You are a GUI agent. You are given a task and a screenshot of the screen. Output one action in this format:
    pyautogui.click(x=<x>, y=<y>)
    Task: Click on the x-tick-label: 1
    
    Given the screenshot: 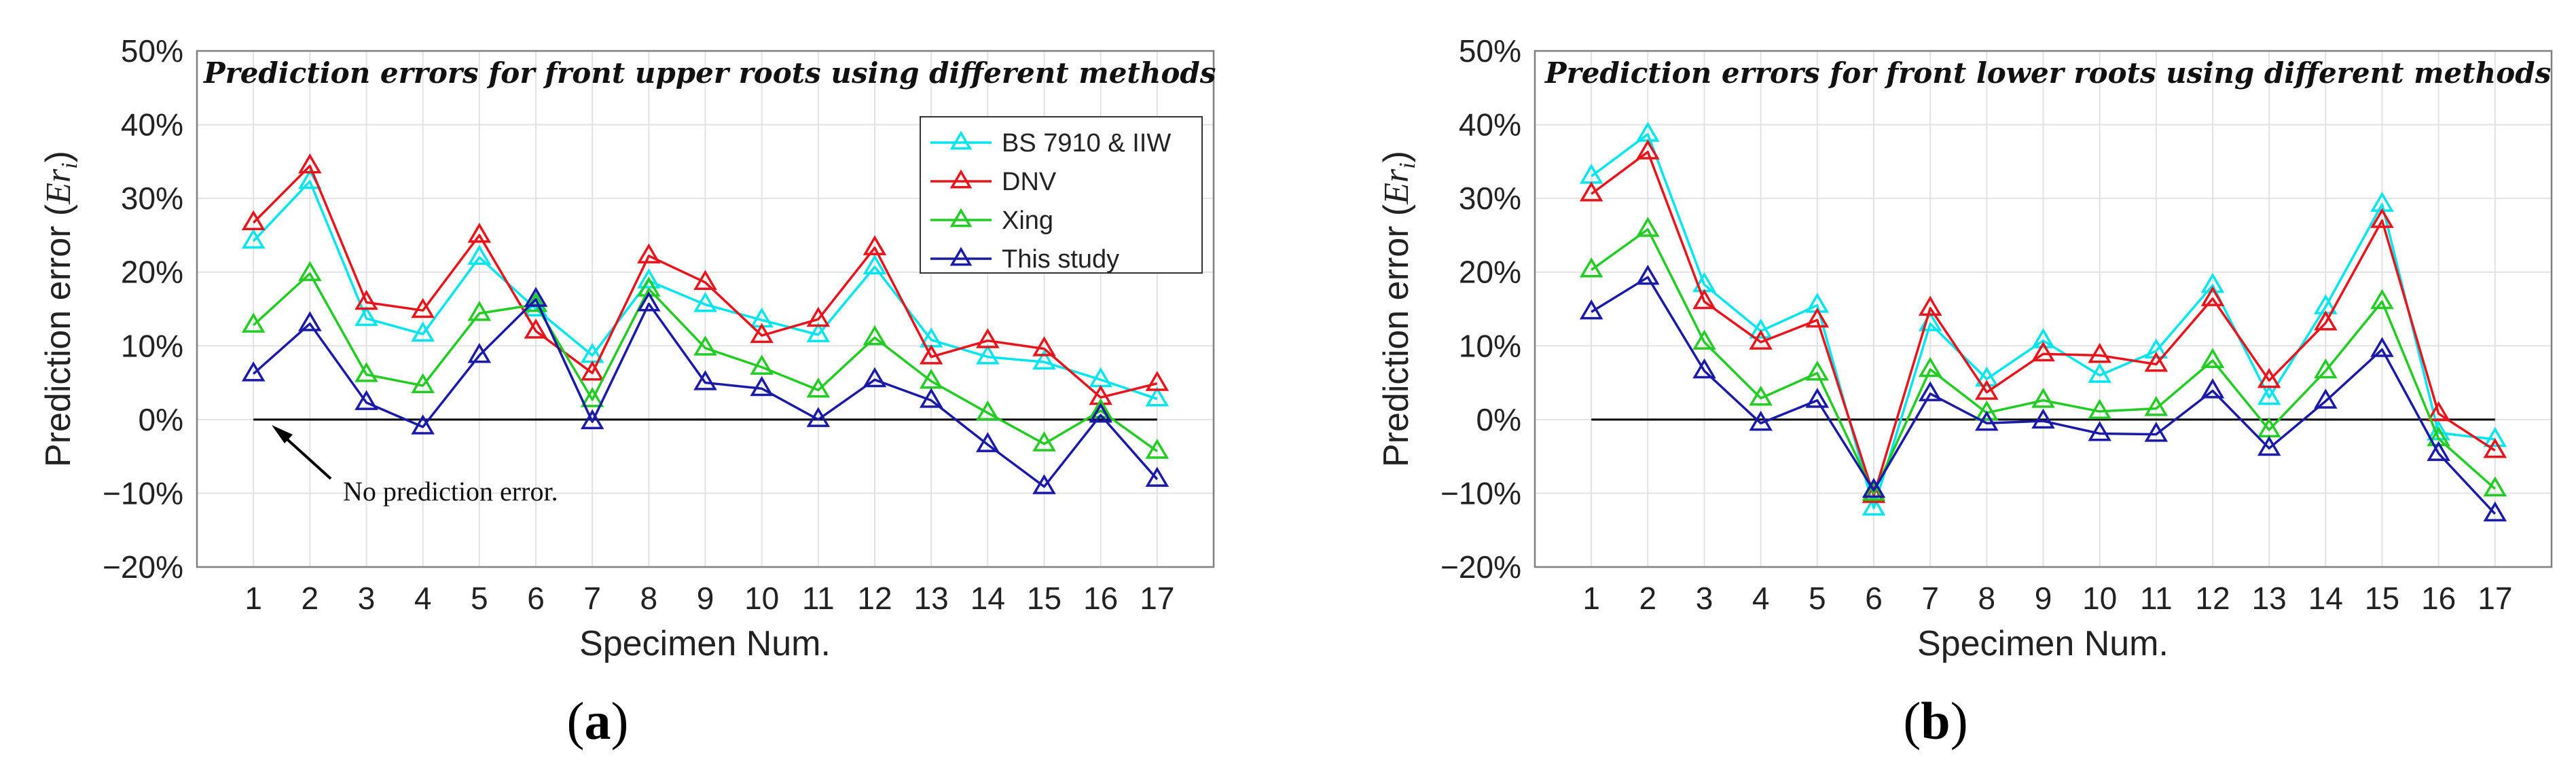 What is the action you would take?
    pyautogui.click(x=253, y=598)
    